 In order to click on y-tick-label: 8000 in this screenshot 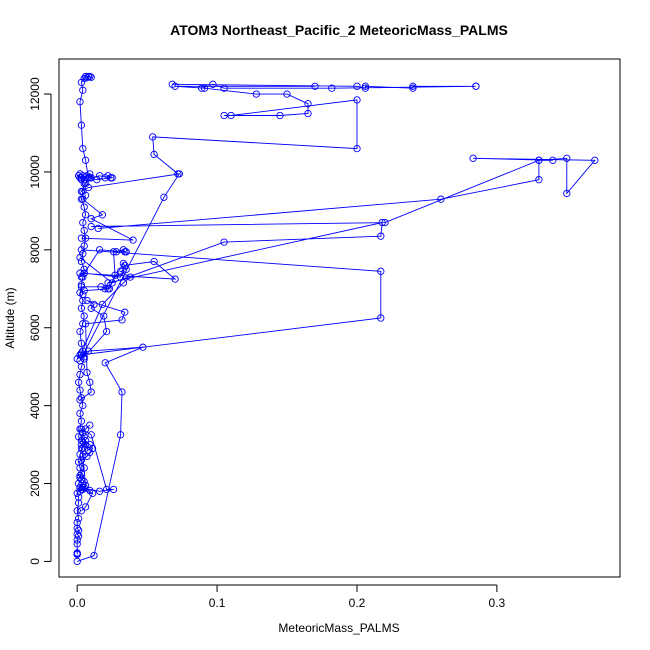, I will do `click(35, 249)`.